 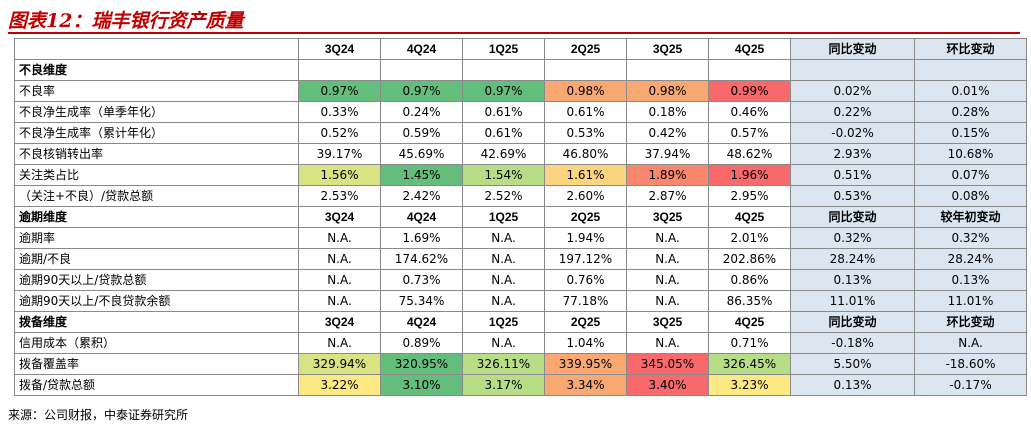 I want to click on value-cell: 1.04%, so click(x=585, y=343).